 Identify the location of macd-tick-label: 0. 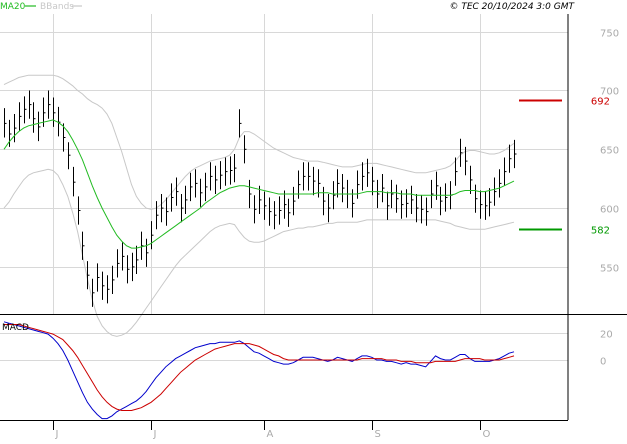
(603, 362).